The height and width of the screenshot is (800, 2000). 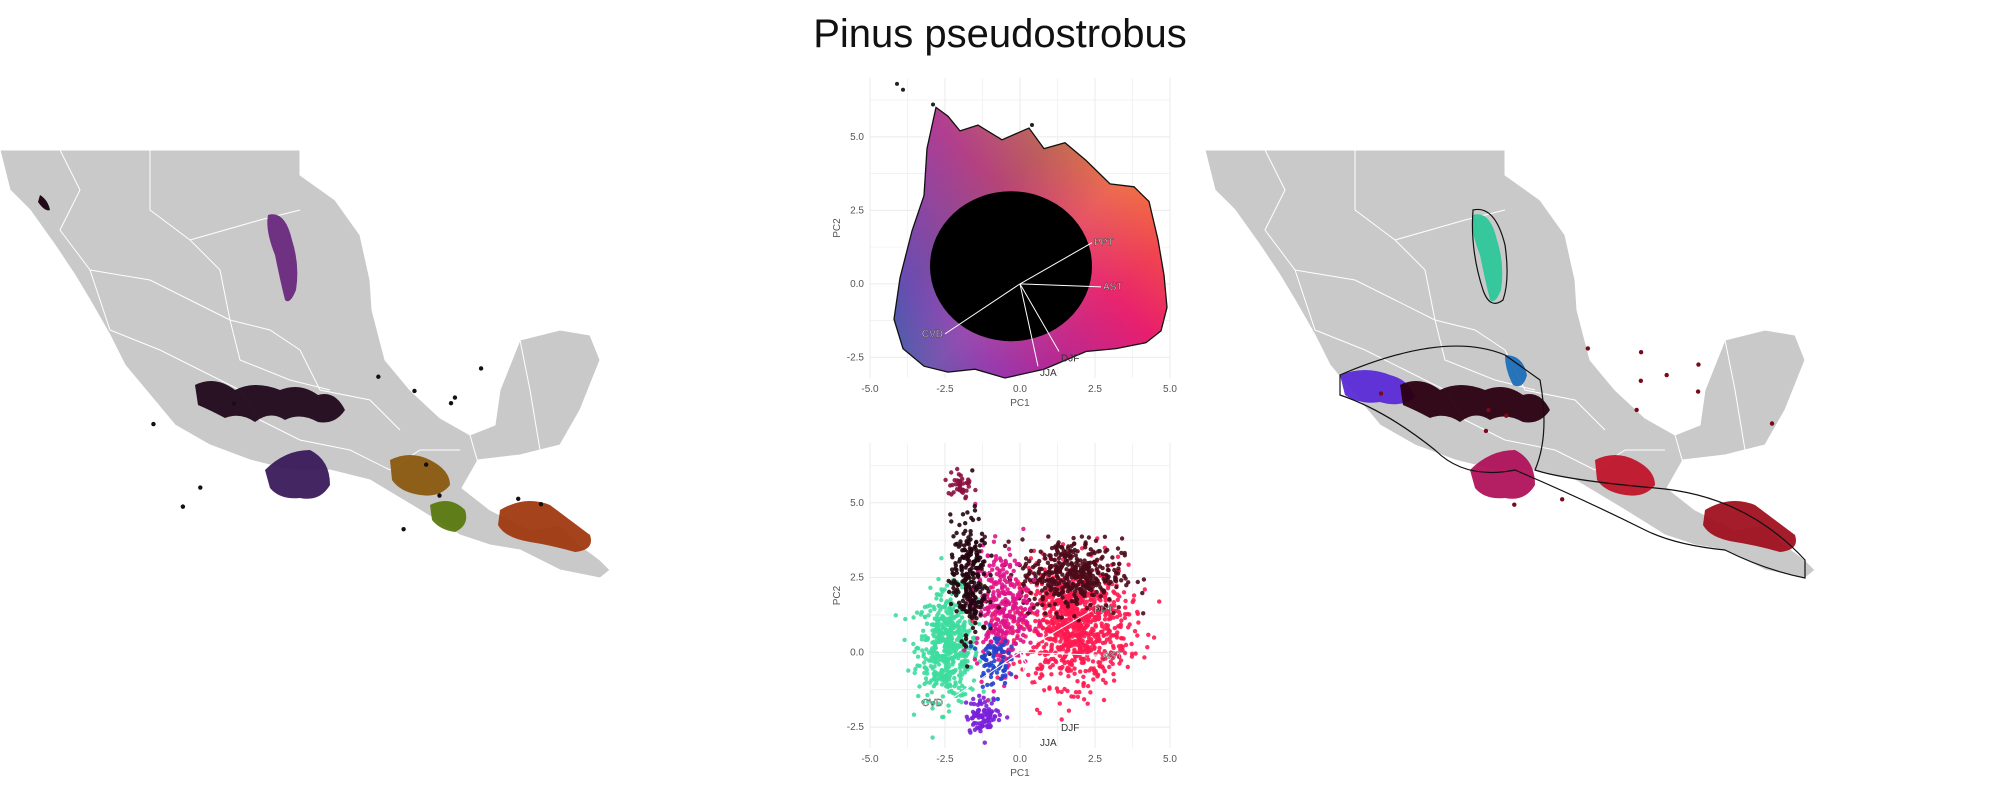 I want to click on y-tick-label: 5.0, so click(x=857, y=503).